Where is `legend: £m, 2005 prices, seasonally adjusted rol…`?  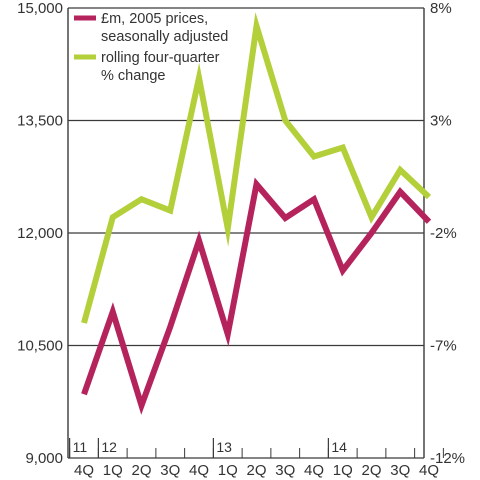 legend: £m, 2005 prices, seasonally adjusted rol… is located at coordinates (151, 47).